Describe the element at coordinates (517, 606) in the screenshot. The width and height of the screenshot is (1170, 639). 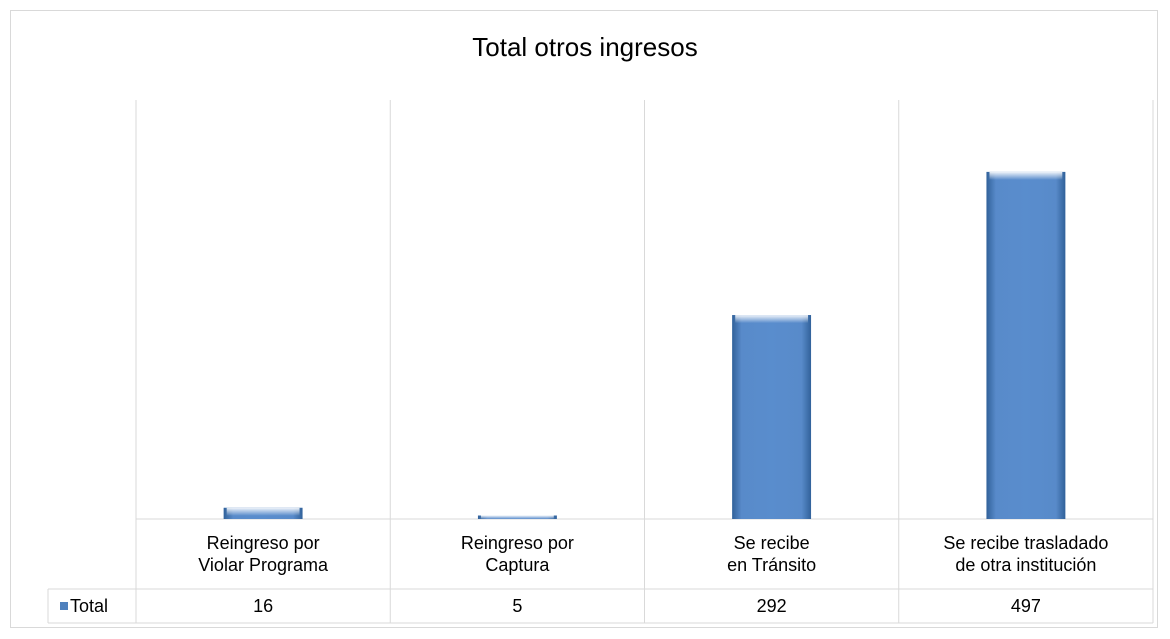
I see `table-value: 5` at that location.